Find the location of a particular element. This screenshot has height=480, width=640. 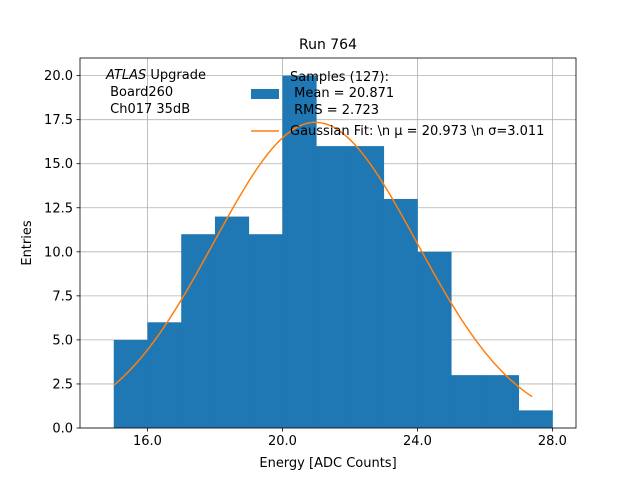

atlas-annotation: ATLAS Upgrade Board260 Ch017 35dB is located at coordinates (155, 92).